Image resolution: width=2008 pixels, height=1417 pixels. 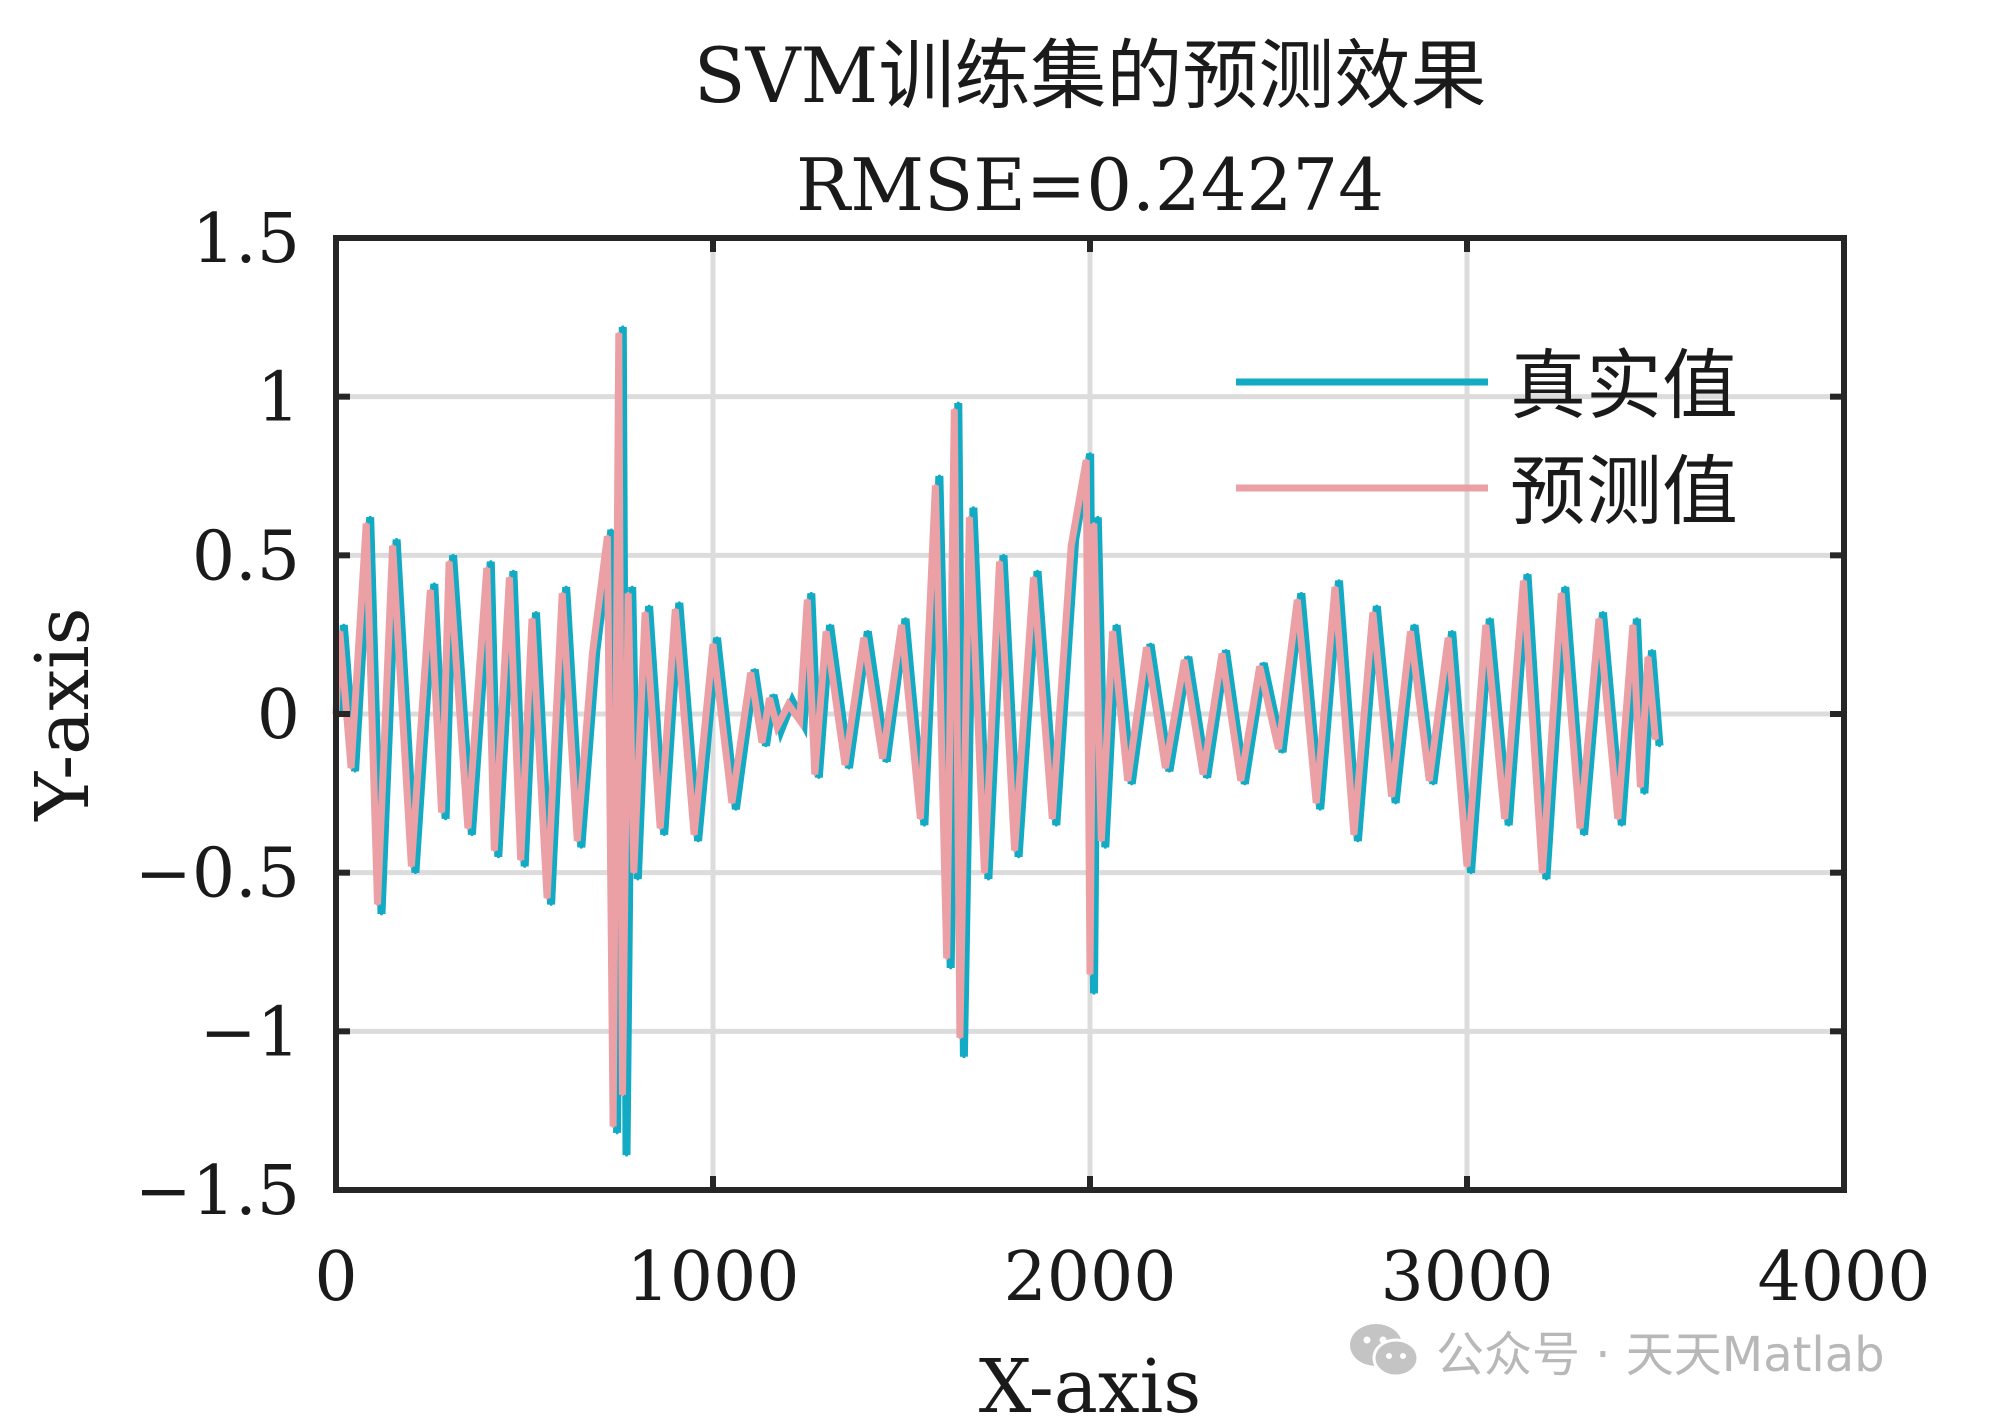 What do you see at coordinates (1466, 1277) in the screenshot?
I see `x-tick-label-3: 3000` at bounding box center [1466, 1277].